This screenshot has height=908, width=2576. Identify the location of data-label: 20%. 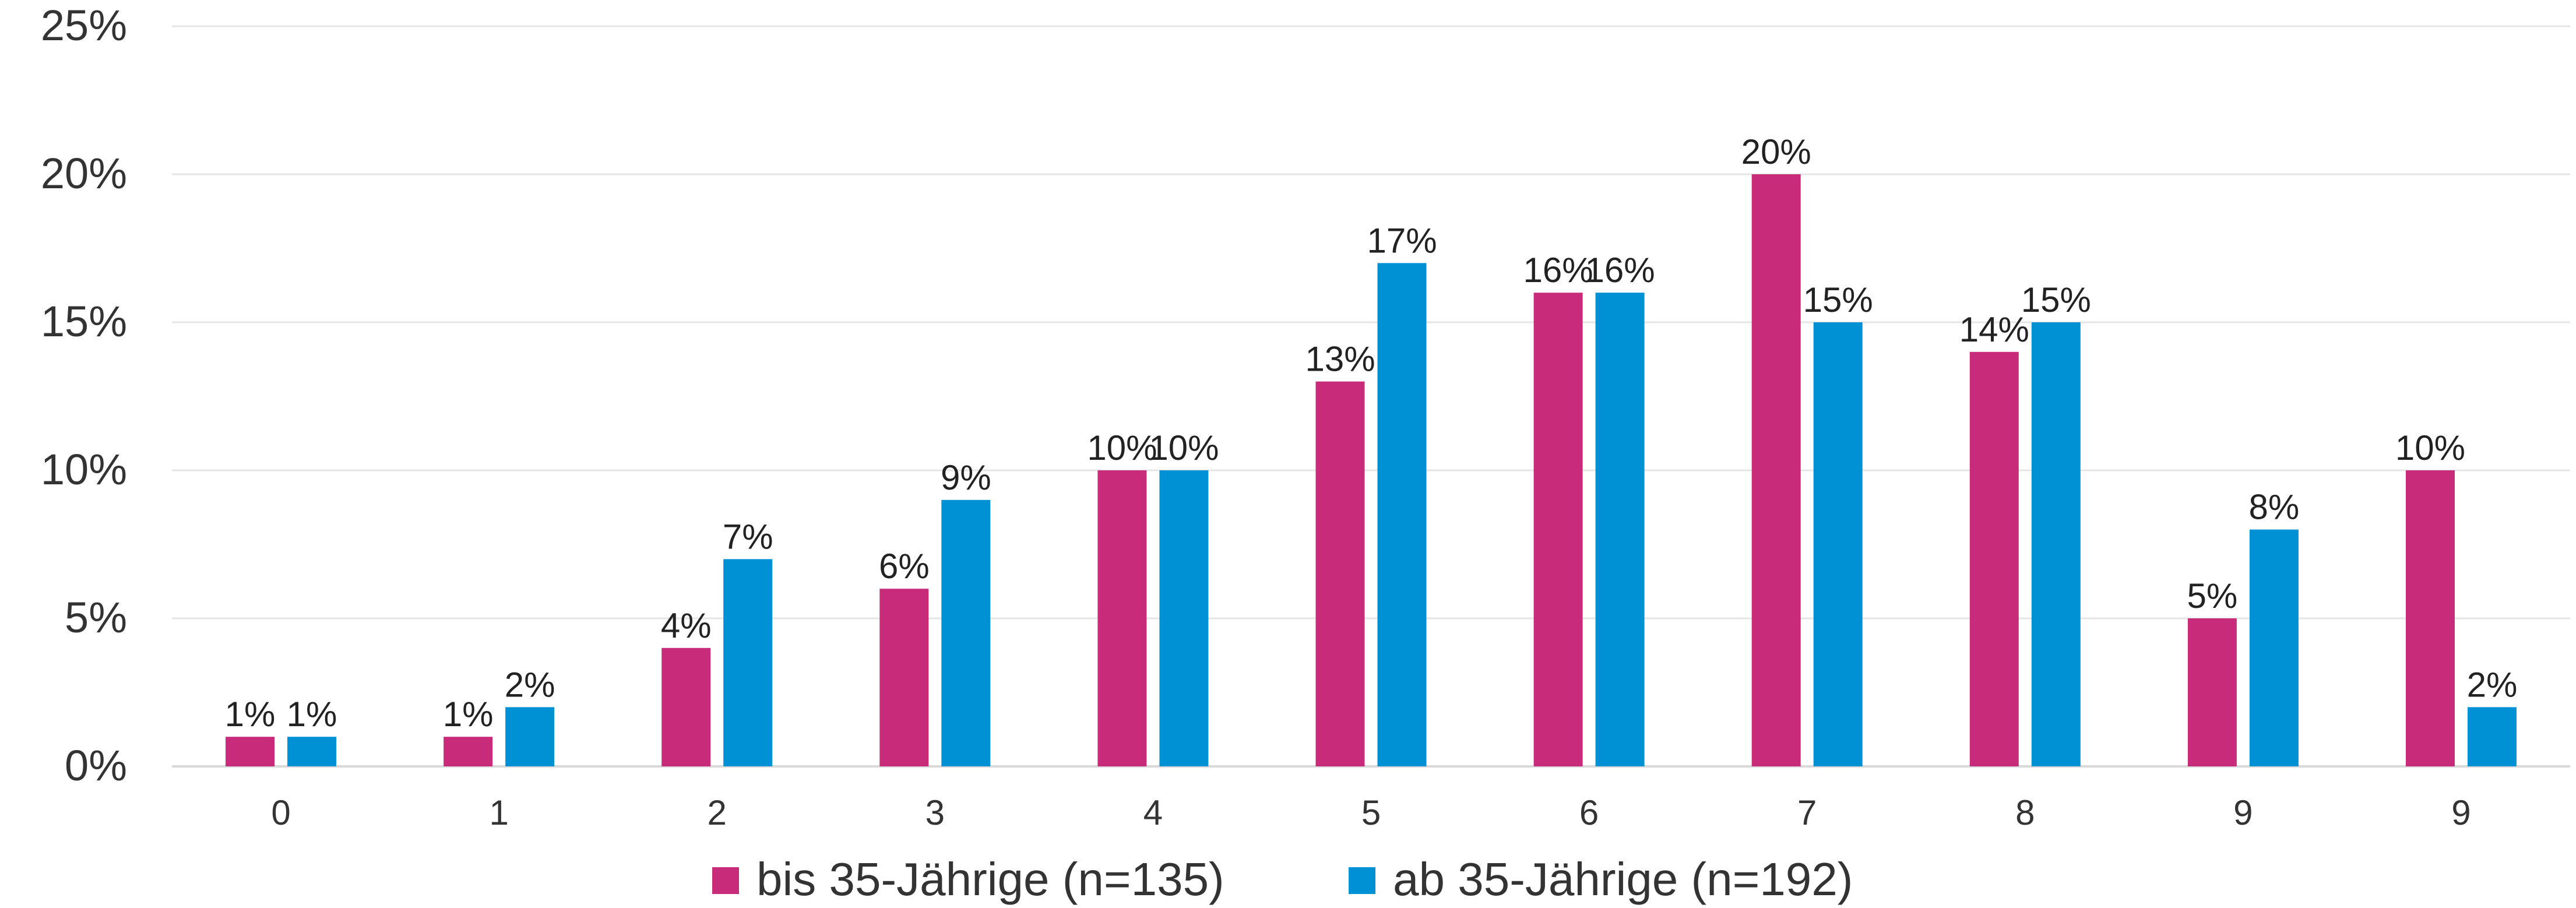
(1776, 151).